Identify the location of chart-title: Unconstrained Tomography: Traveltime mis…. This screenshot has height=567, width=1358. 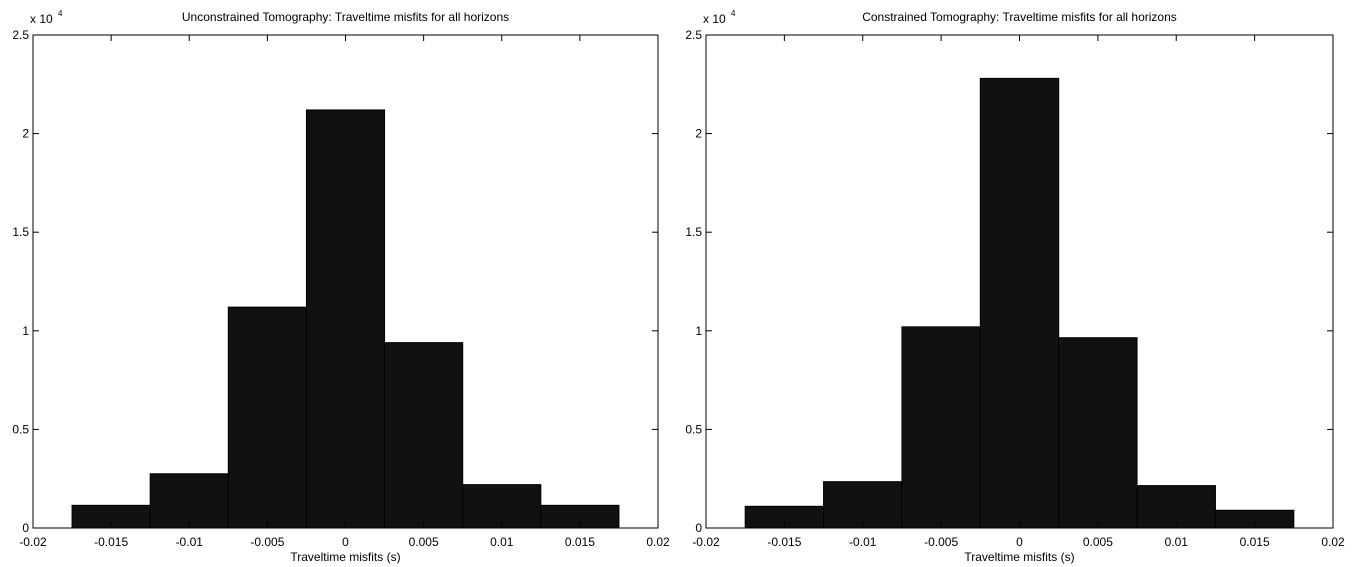
(345, 17).